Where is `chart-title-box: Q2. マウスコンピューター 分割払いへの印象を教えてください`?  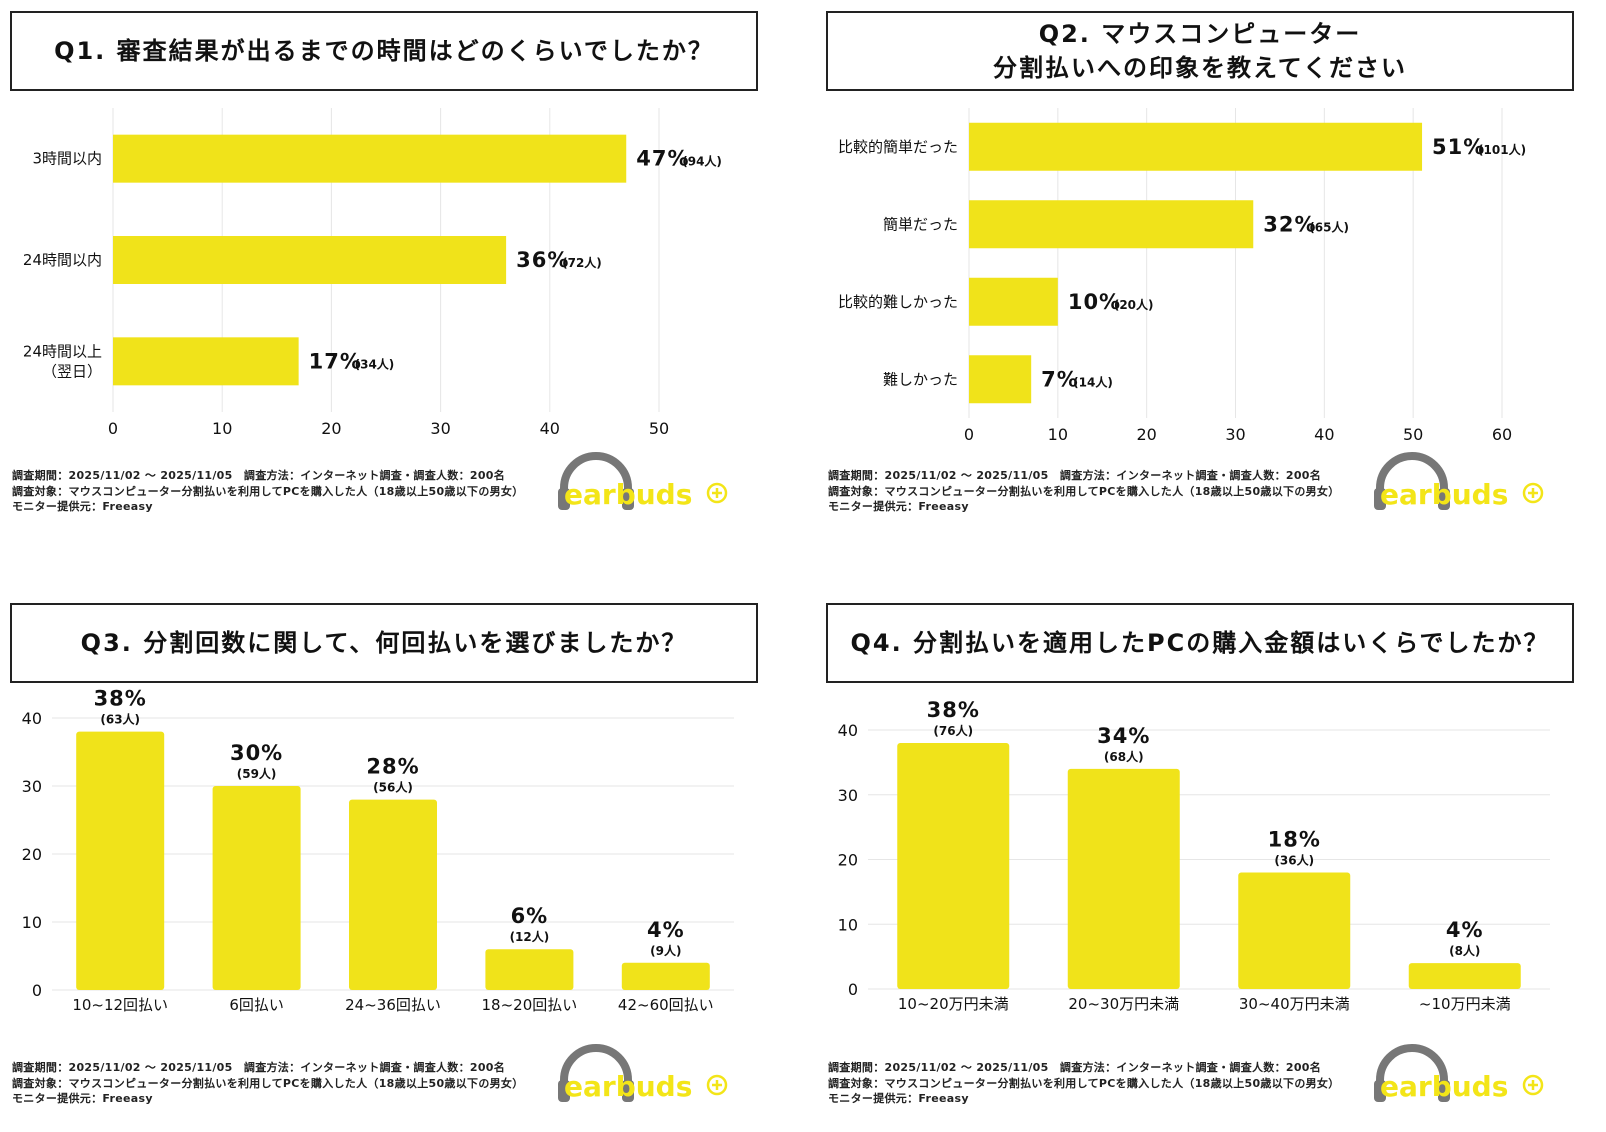 chart-title-box: Q2. マウスコンピューター 分割払いへの印象を教えてください is located at coordinates (1200, 51).